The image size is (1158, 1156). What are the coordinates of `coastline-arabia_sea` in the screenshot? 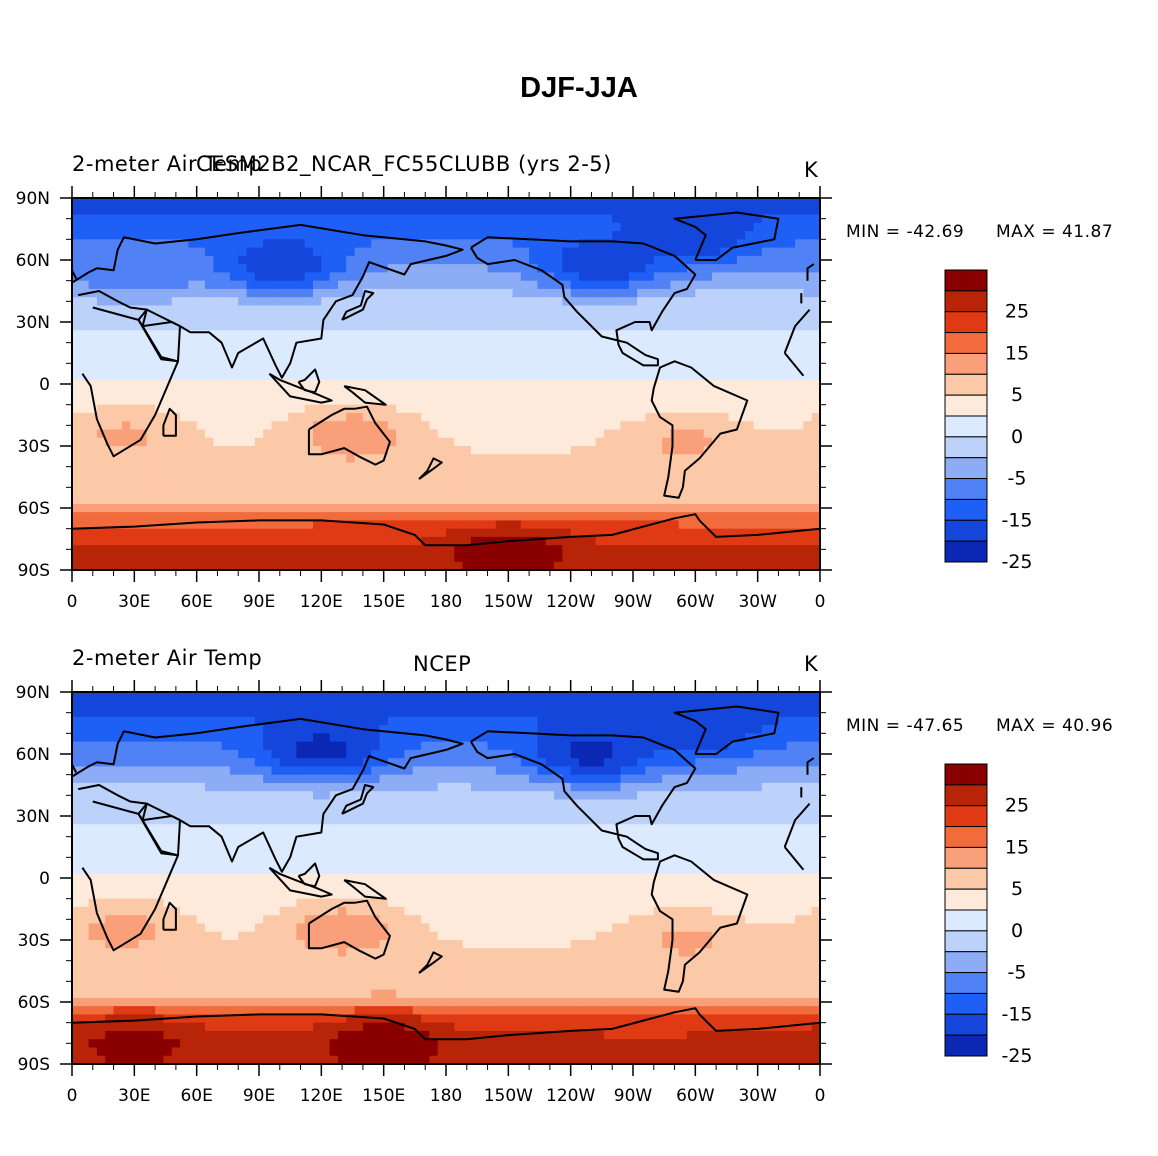 It's located at (159, 335).